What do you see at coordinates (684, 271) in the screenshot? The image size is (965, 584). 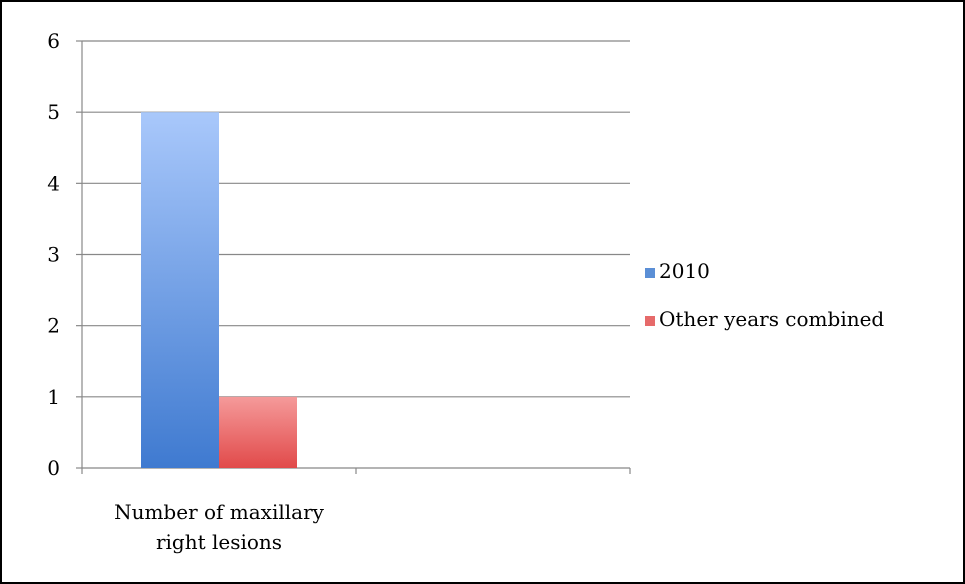 I see `legend-label: 2010` at bounding box center [684, 271].